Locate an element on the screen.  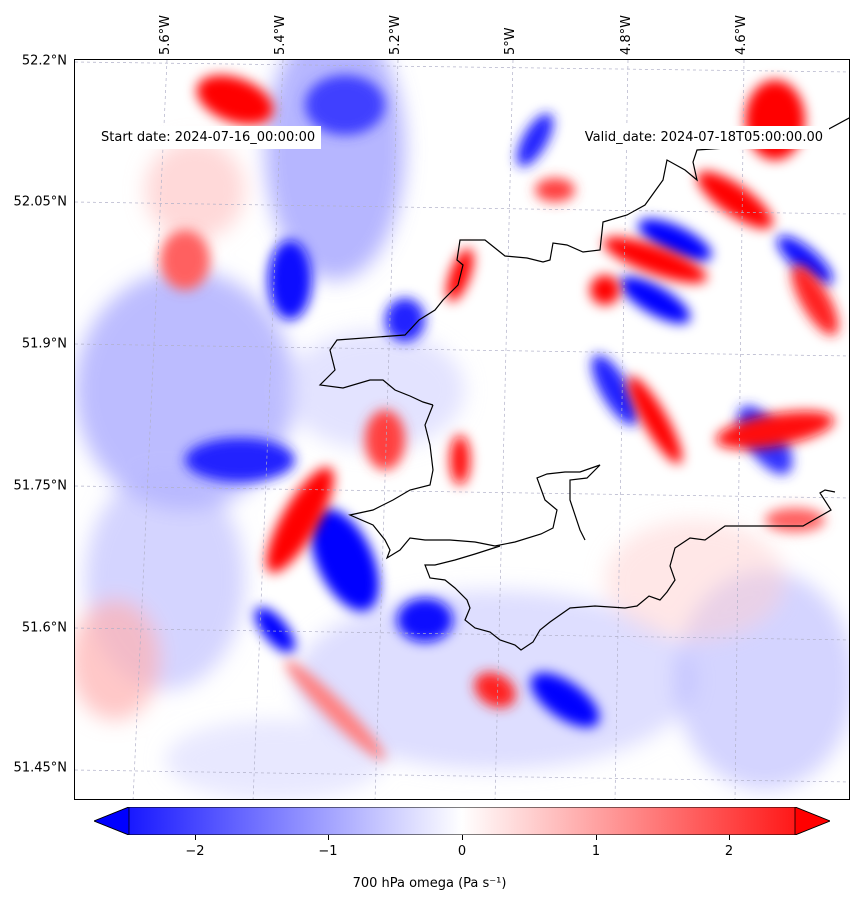
lon-label-4-6: 4.6°W is located at coordinates (741, 34).